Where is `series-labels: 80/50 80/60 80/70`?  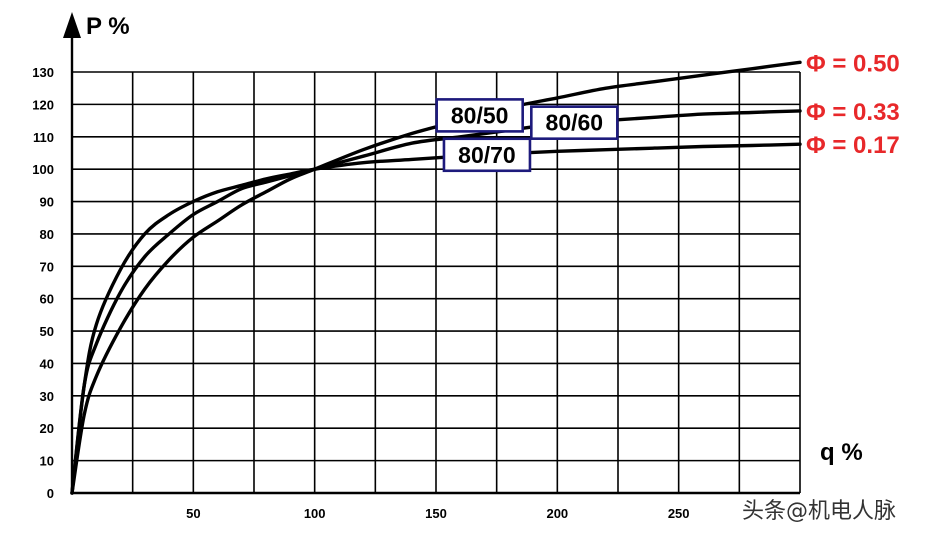
series-labels: 80/50 80/60 80/70 is located at coordinates (527, 135).